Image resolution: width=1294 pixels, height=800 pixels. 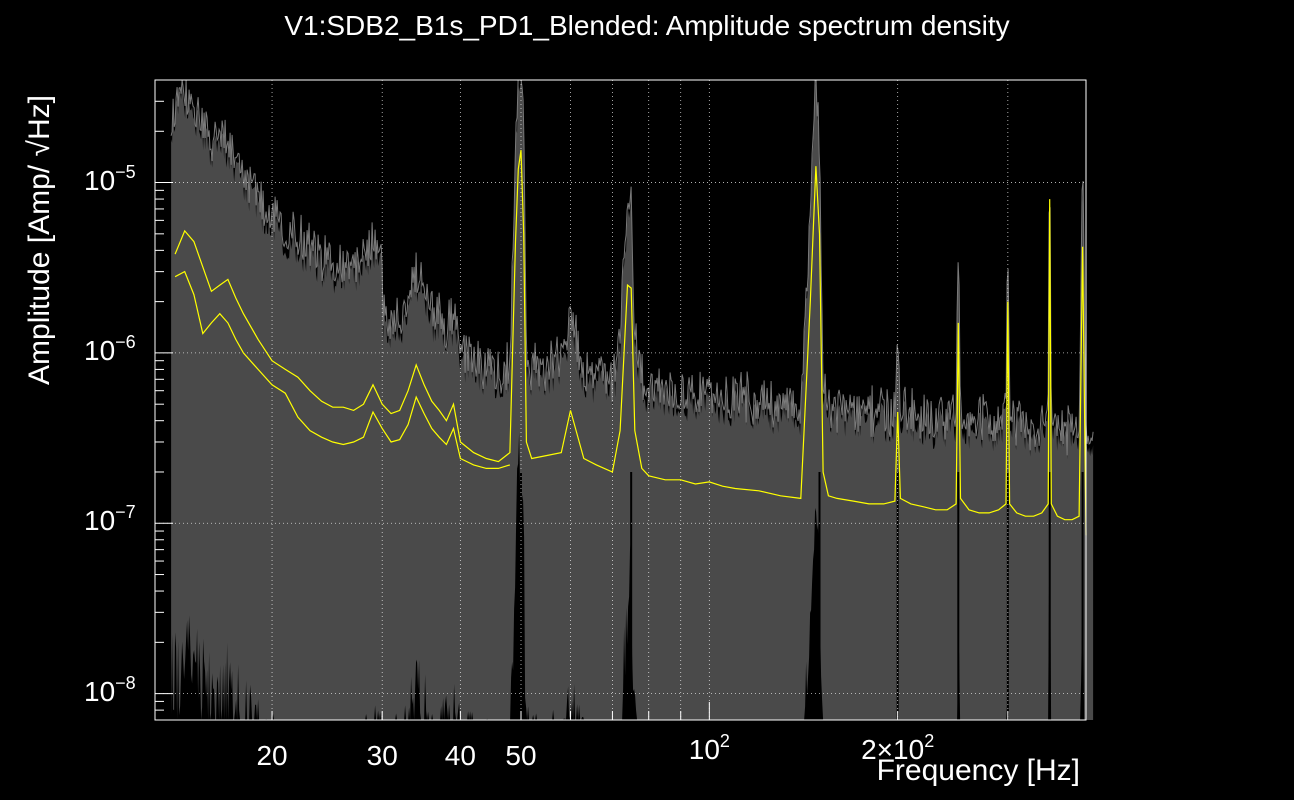 What do you see at coordinates (110, 519) in the screenshot?
I see `y-tick-label: 10⁻⁷` at bounding box center [110, 519].